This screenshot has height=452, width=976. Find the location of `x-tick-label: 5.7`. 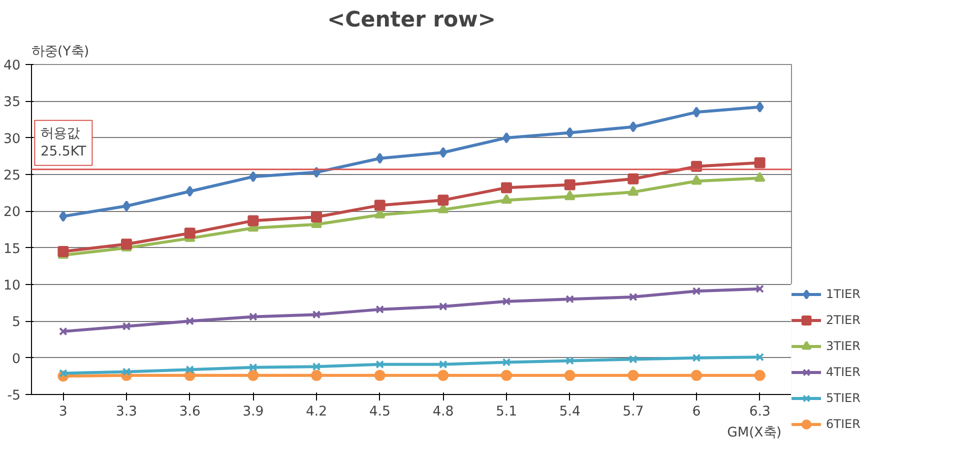

x-tick-label: 5.7 is located at coordinates (633, 412).